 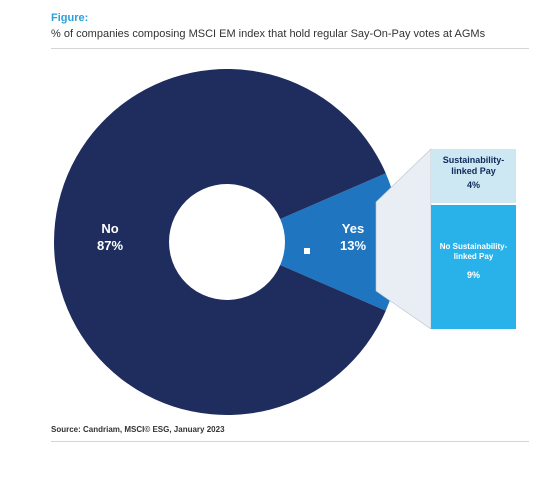 What do you see at coordinates (403, 239) in the screenshot?
I see `connector-wedge` at bounding box center [403, 239].